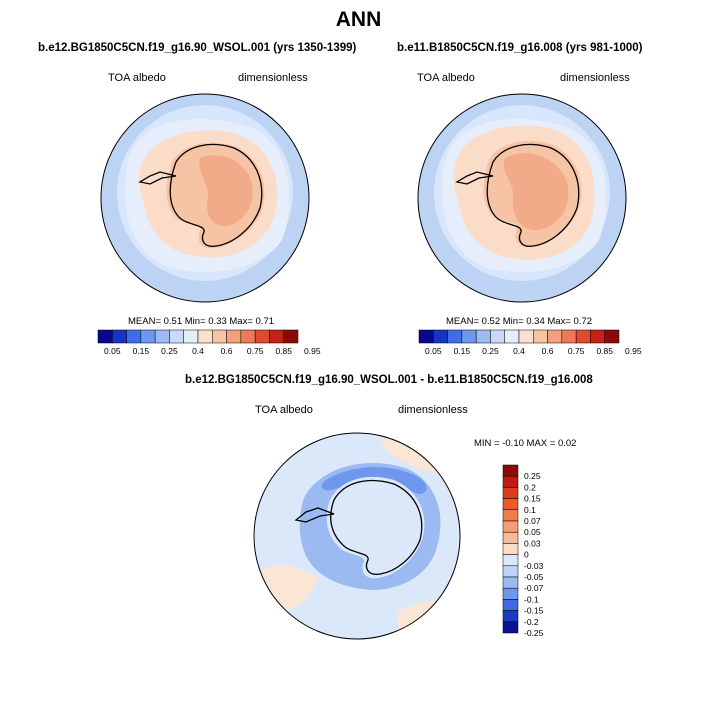 This screenshot has width=717, height=717. I want to click on map-1-boundary, so click(205, 198).